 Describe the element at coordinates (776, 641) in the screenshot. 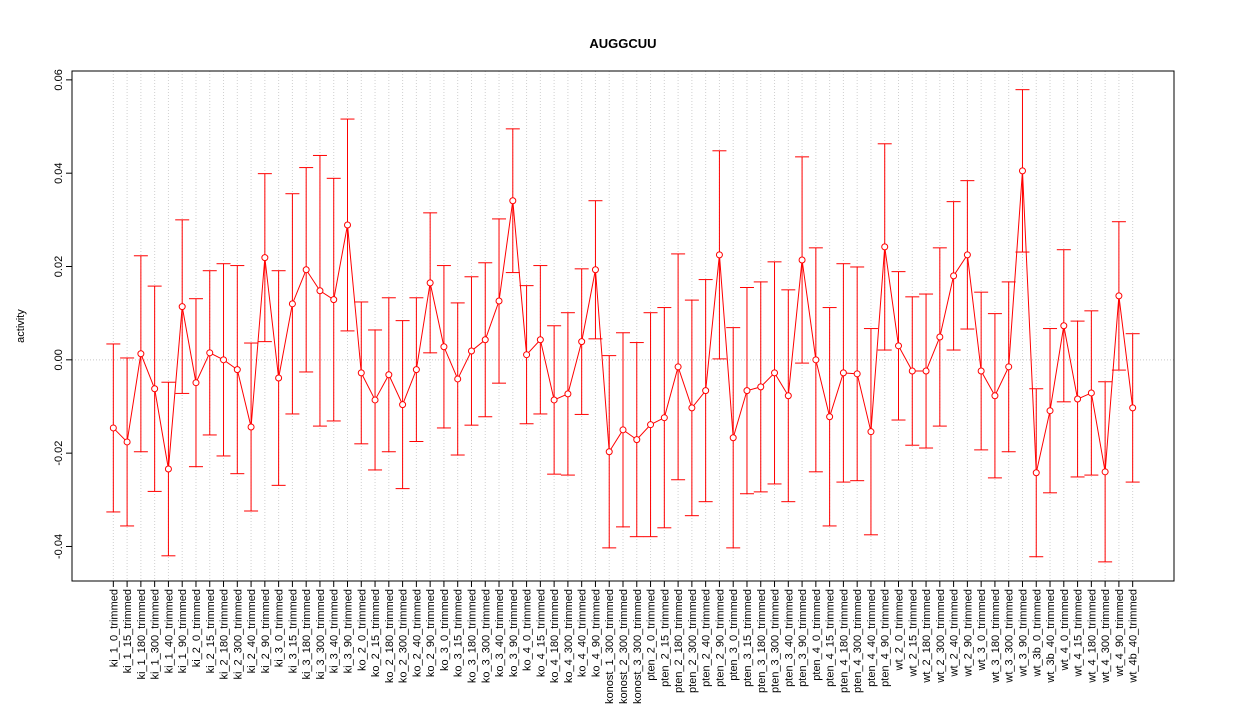

I see `x-tick-label: pten_3_300_trimmed` at that location.